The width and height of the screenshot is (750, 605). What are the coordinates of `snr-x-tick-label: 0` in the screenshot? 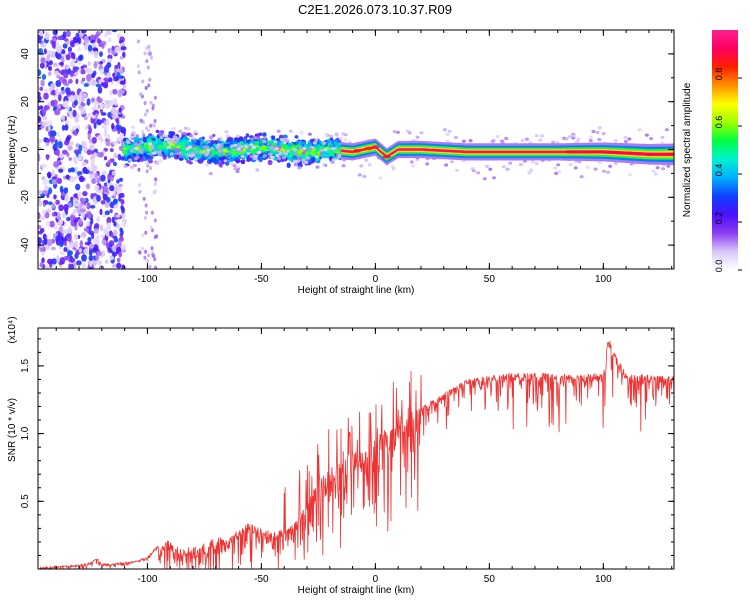 It's located at (376, 579).